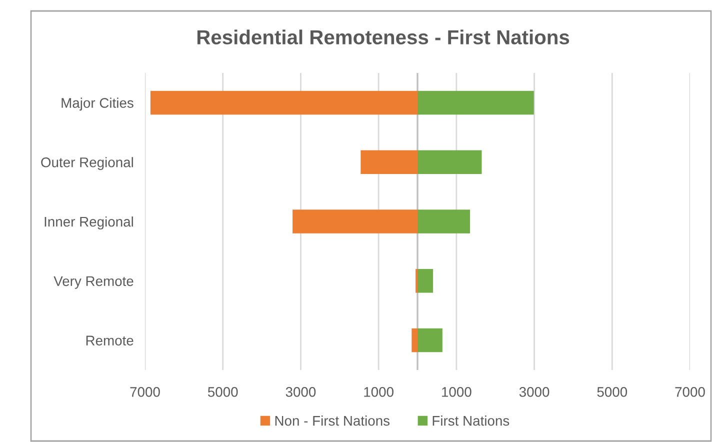  What do you see at coordinates (383, 37) in the screenshot?
I see `chart-title: Residential Remoteness - First Nations` at bounding box center [383, 37].